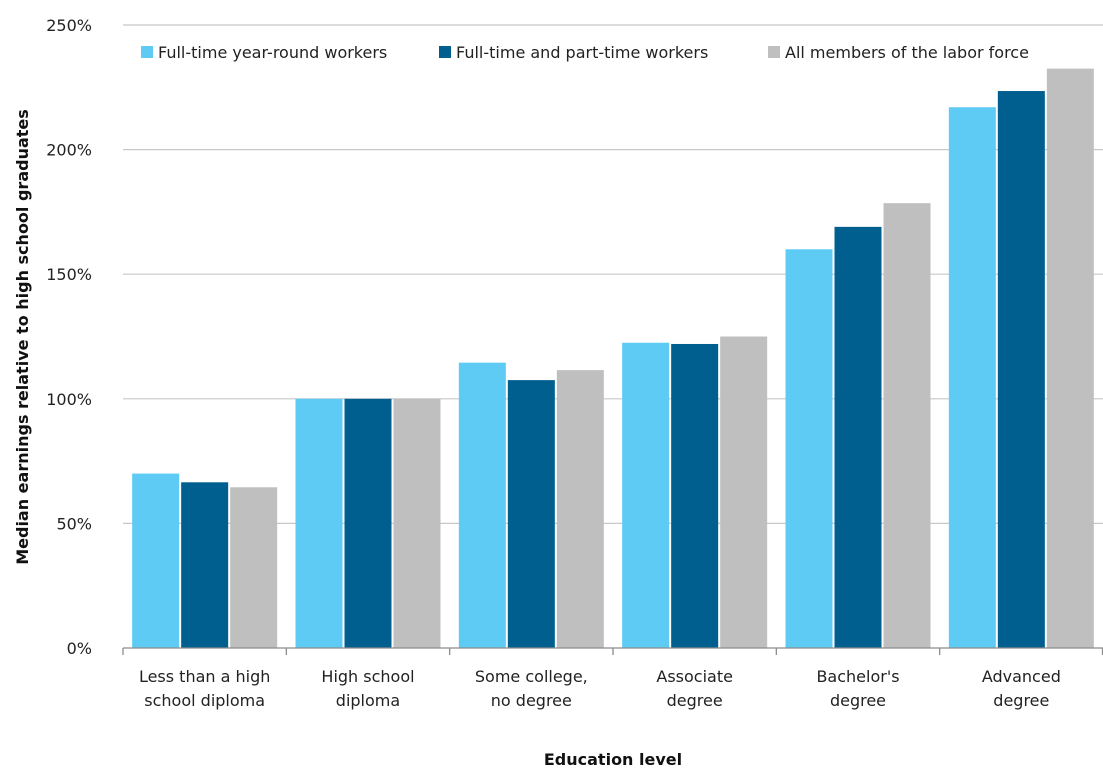 This screenshot has width=1103, height=768. What do you see at coordinates (367, 676) in the screenshot?
I see `category-label-line: High school` at bounding box center [367, 676].